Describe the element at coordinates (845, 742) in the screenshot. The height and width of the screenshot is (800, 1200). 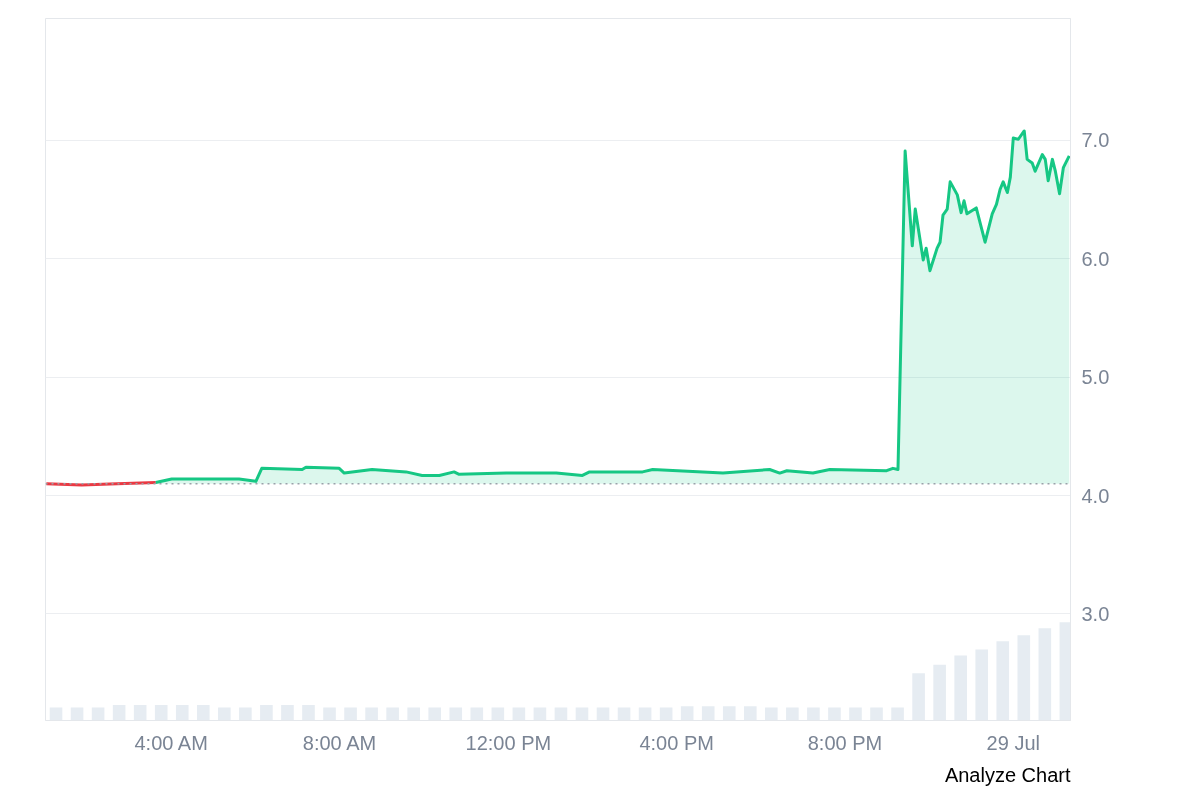
I see `x-tick-label: 8:00 PM` at that location.